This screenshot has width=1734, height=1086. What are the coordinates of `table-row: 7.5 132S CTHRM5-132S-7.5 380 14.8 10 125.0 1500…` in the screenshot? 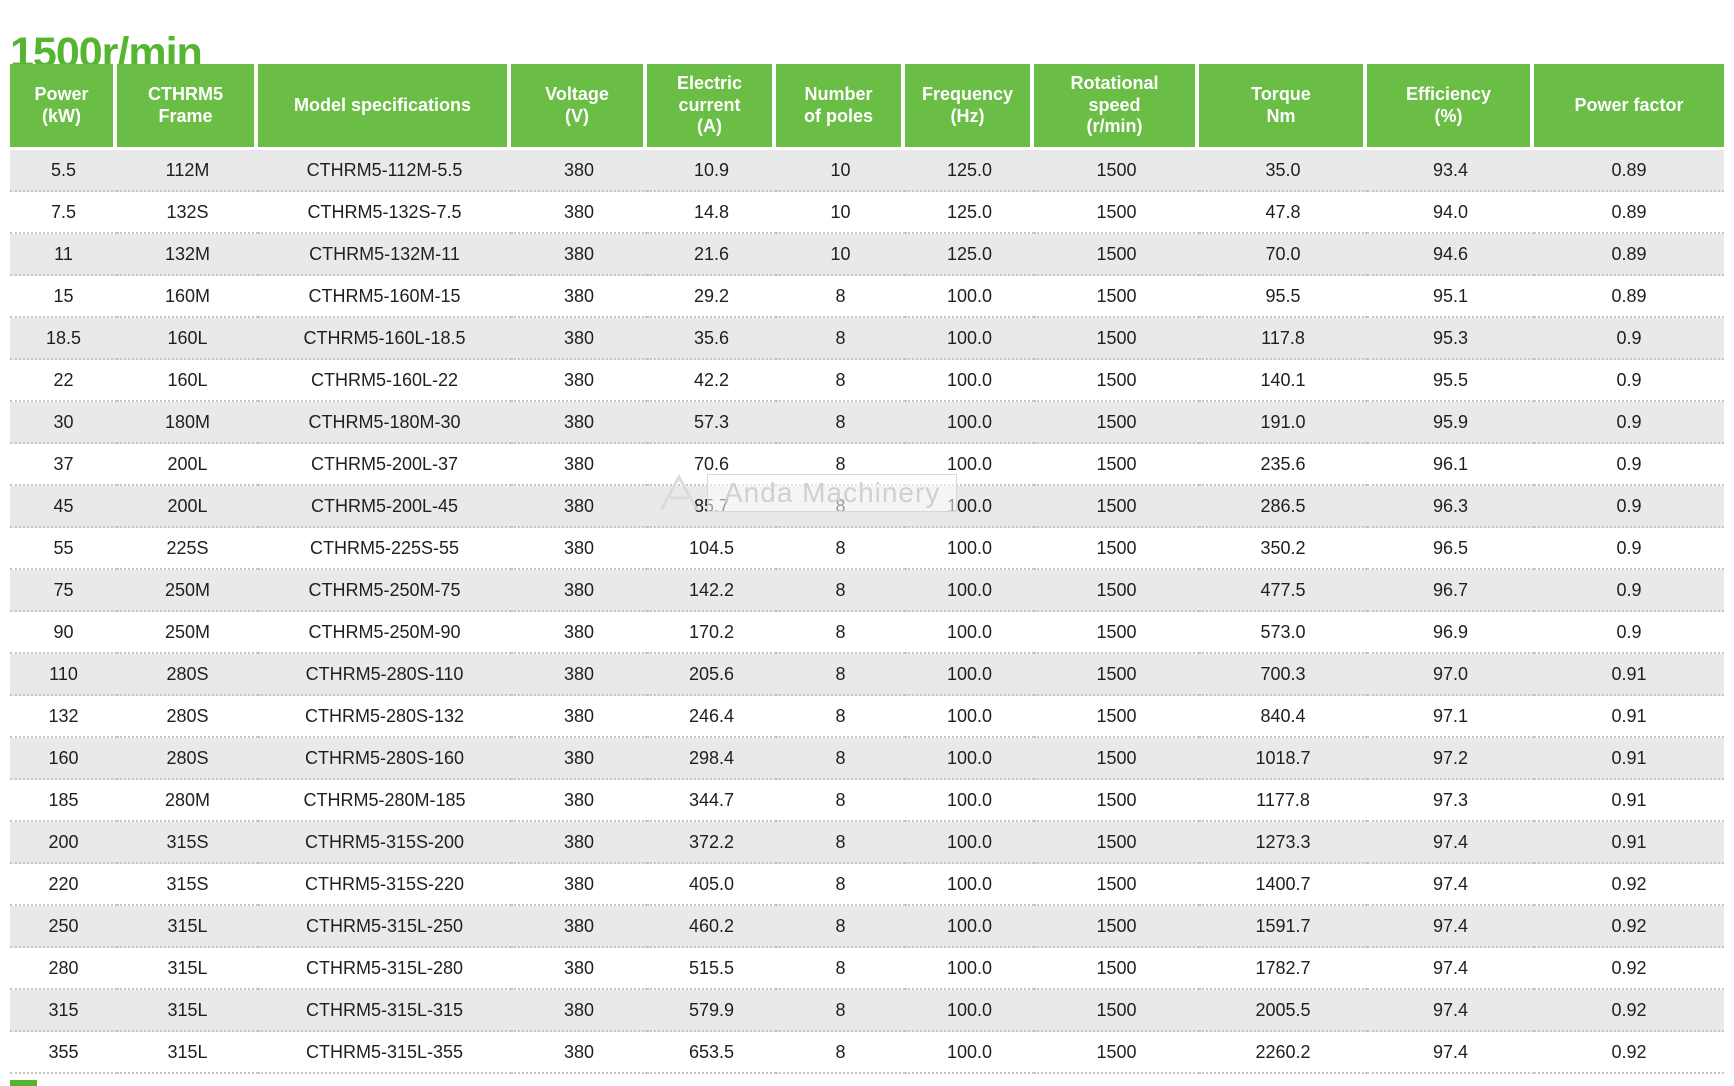 It's located at (867, 213).